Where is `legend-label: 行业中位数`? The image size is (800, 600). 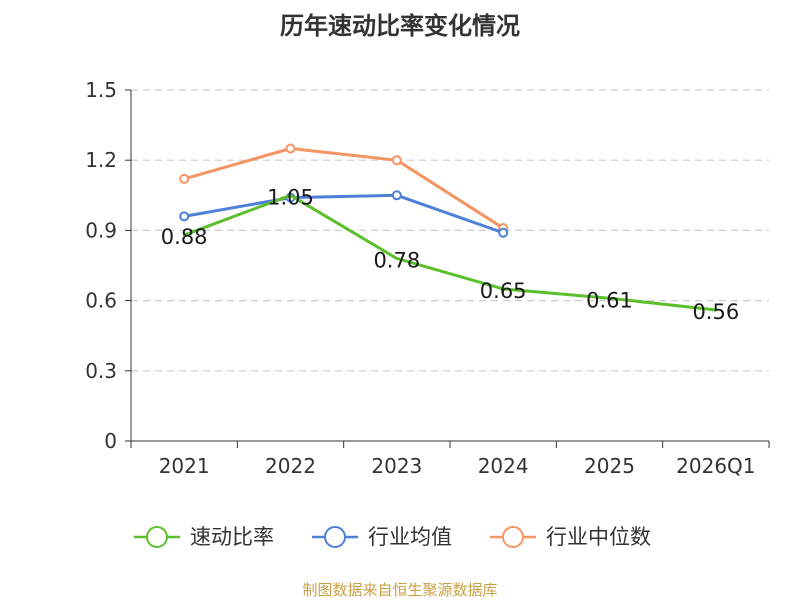 legend-label: 行业中位数 is located at coordinates (598, 537).